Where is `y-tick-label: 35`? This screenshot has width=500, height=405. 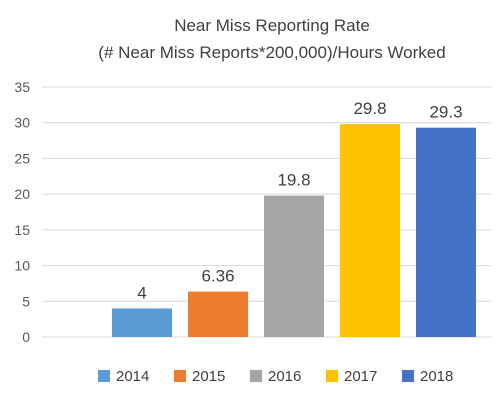
y-tick-label: 35 is located at coordinates (22, 87).